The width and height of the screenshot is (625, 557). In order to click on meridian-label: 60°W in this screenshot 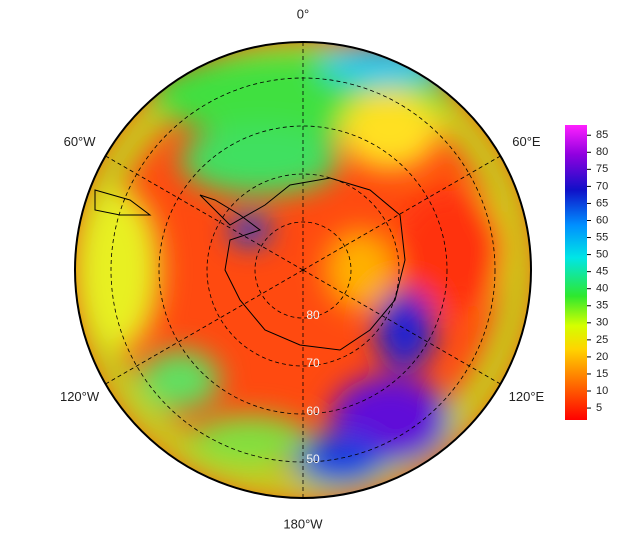, I will do `click(80, 141)`.